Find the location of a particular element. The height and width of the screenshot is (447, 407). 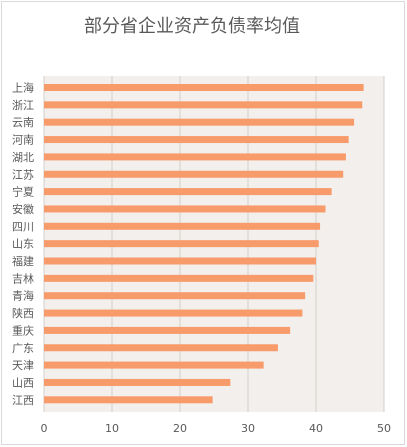

y-category-label: 广东 is located at coordinates (23, 348).